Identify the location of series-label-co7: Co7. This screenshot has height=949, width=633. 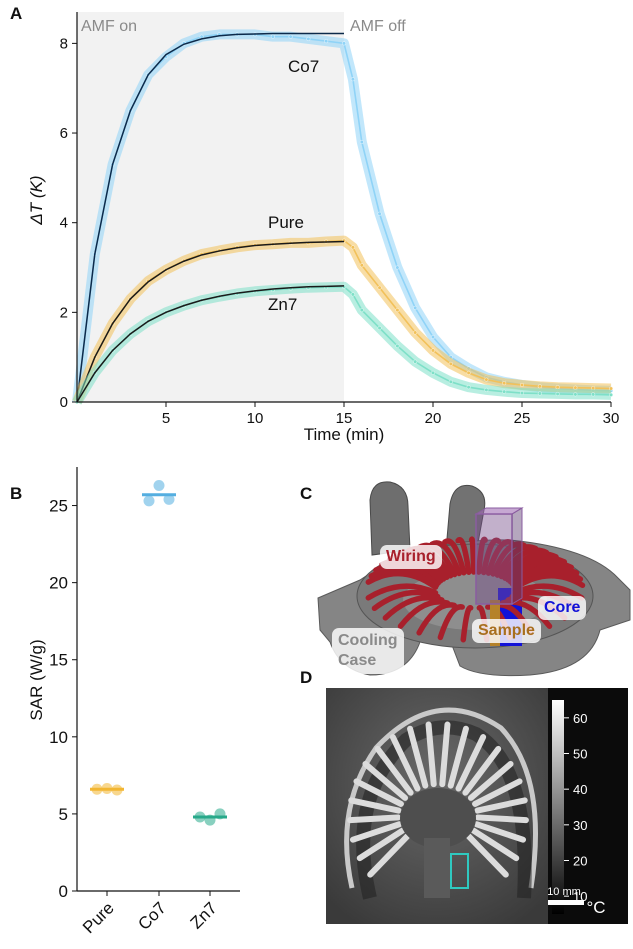
(303, 66).